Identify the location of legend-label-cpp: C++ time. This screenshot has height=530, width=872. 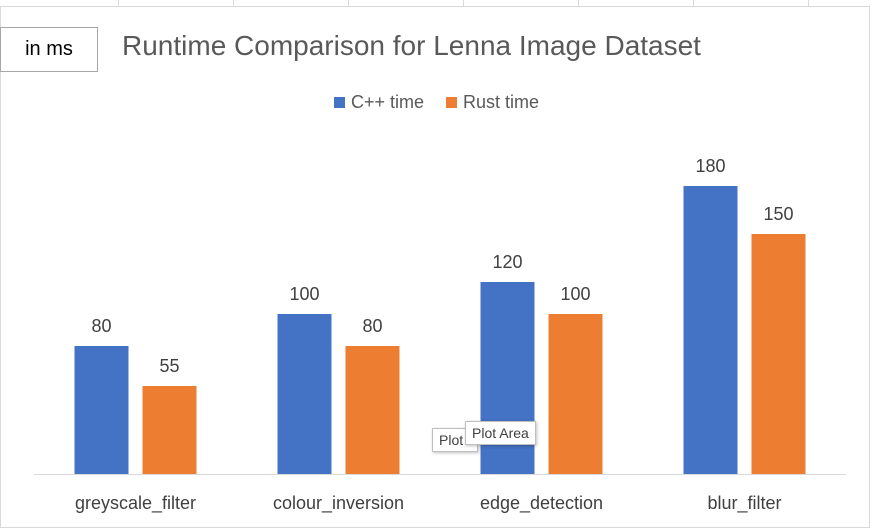
(388, 102).